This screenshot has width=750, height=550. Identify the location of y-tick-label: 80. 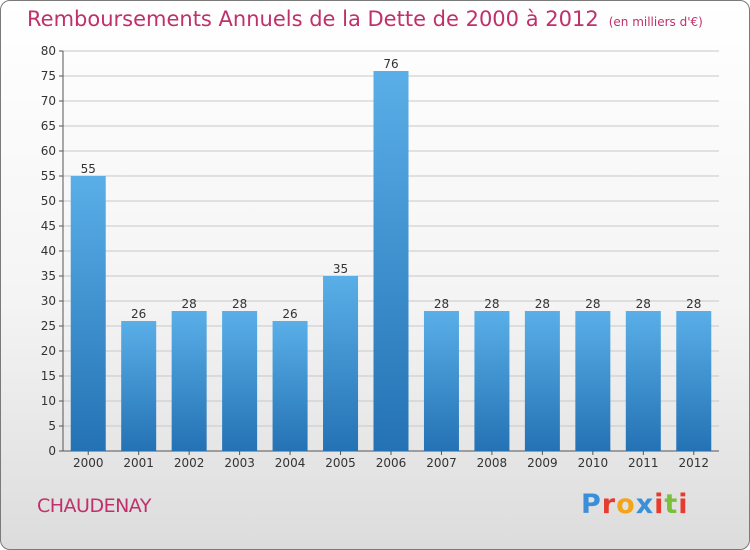
(48, 51).